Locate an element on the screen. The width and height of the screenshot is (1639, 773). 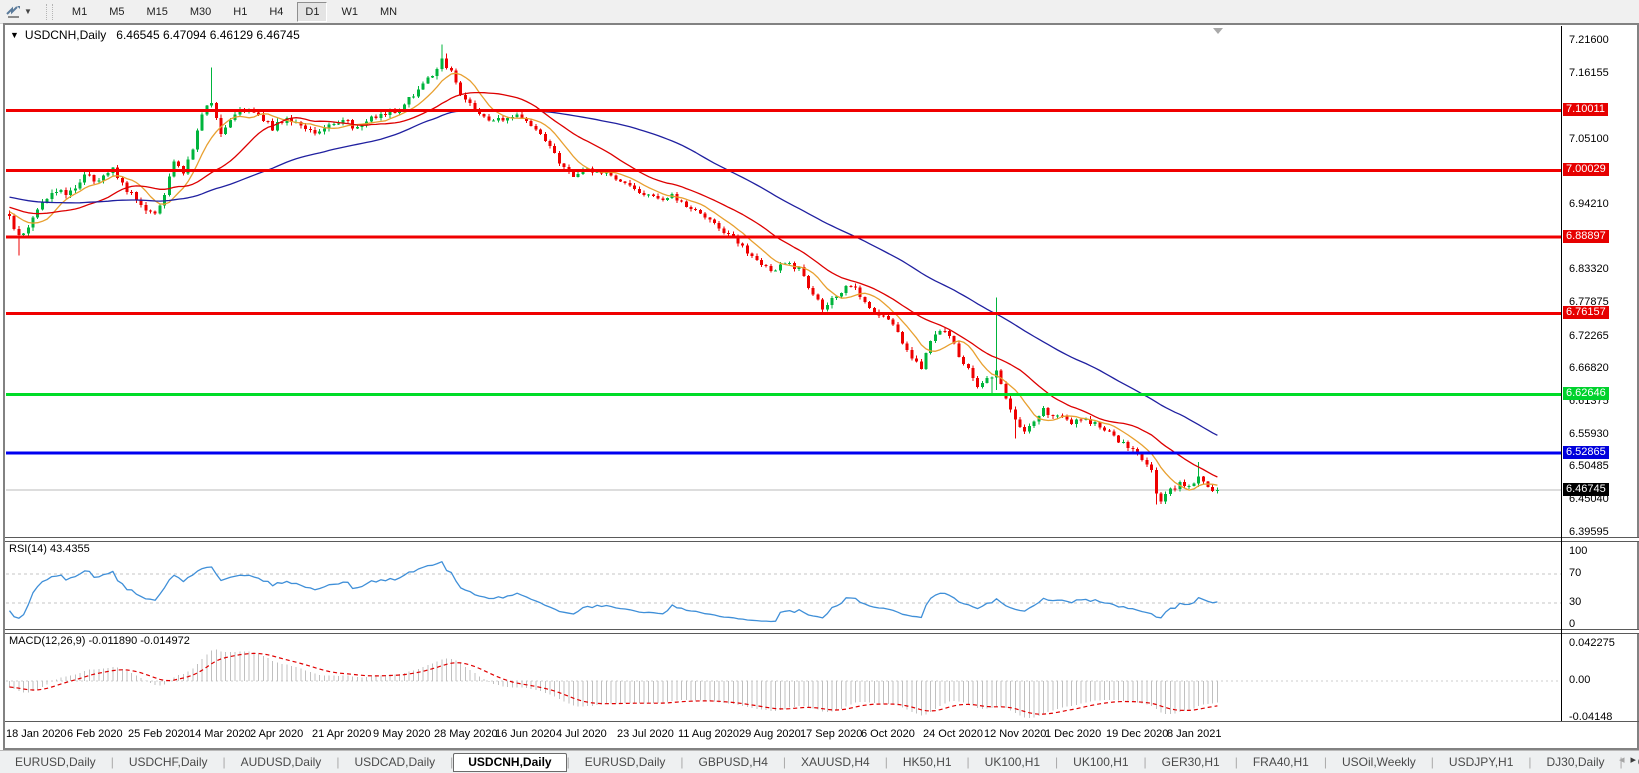
rsi-tick-label: 0 is located at coordinates (1572, 624).